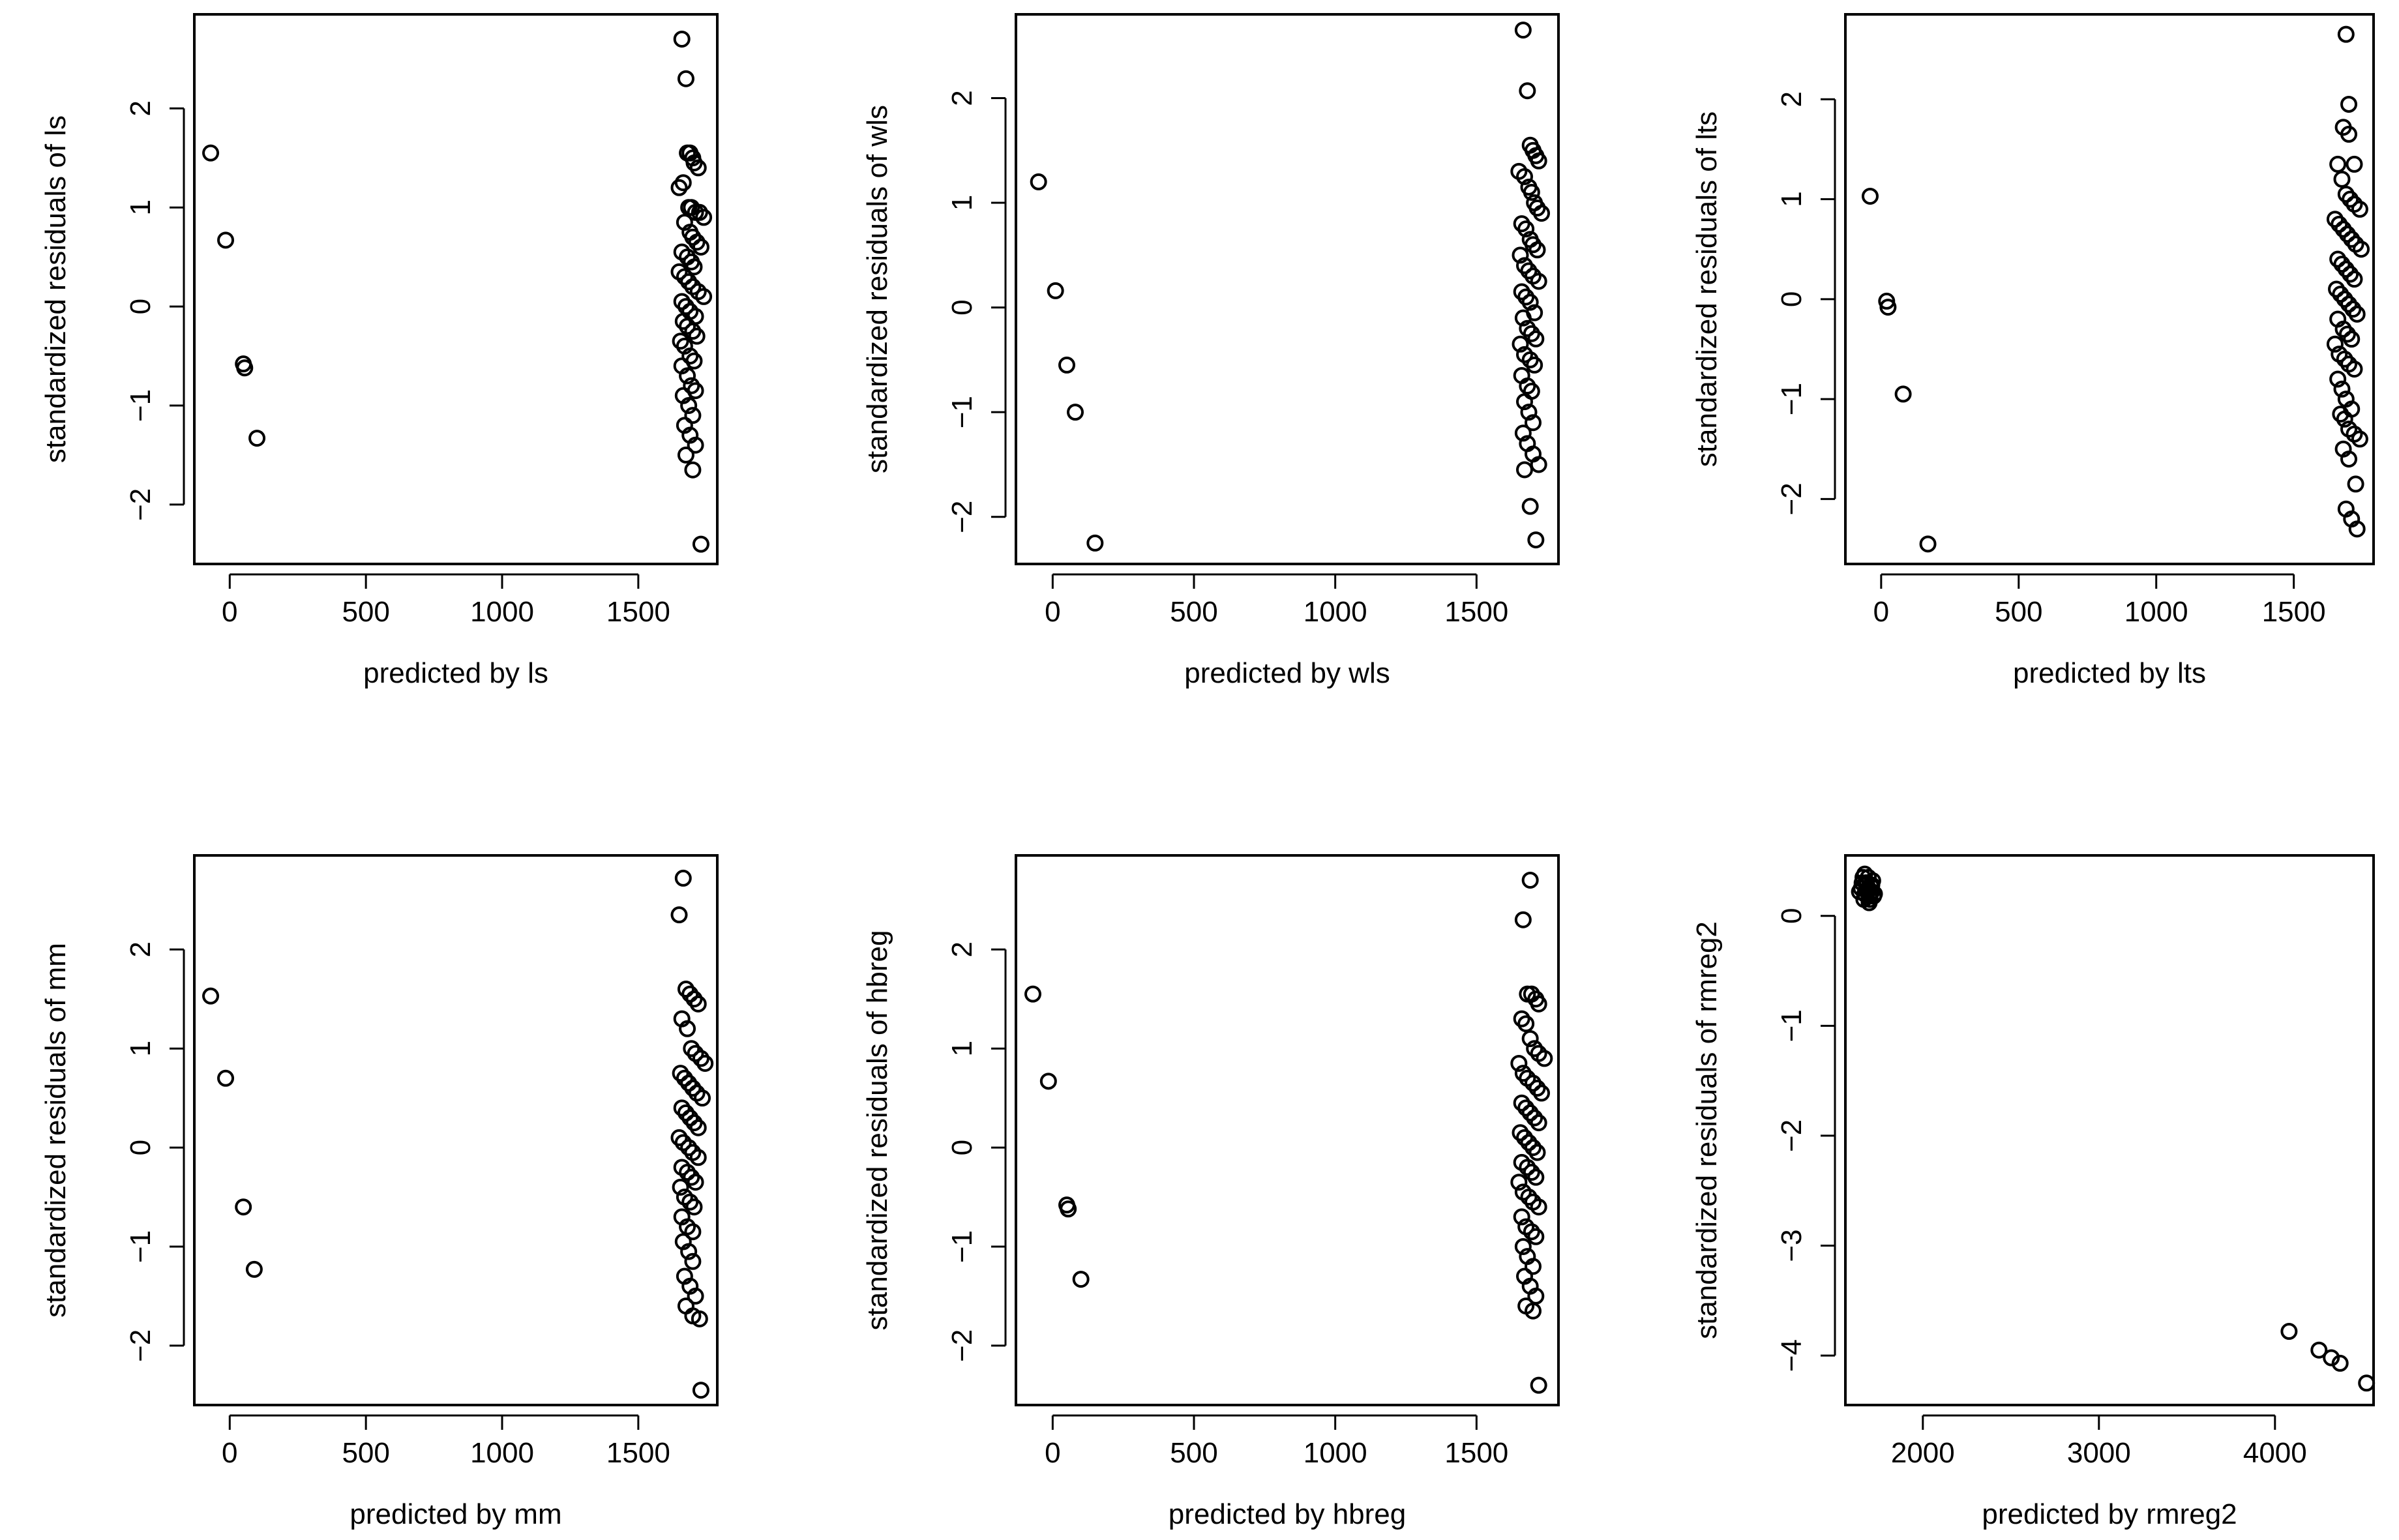 The image size is (2399, 1540). What do you see at coordinates (229, 612) in the screenshot?
I see `x-tick-label: 0` at bounding box center [229, 612].